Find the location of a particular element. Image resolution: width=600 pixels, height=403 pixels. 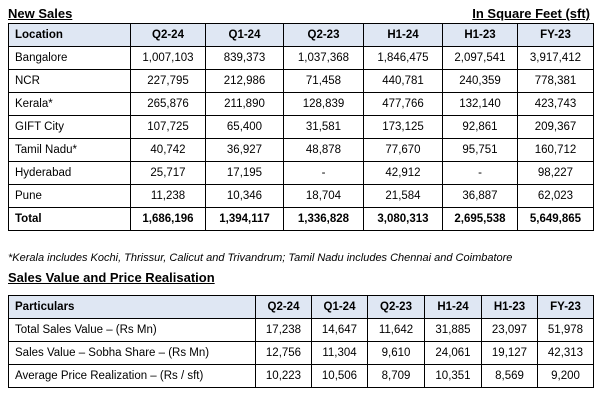

table-cell: 36,887 is located at coordinates (480, 196).